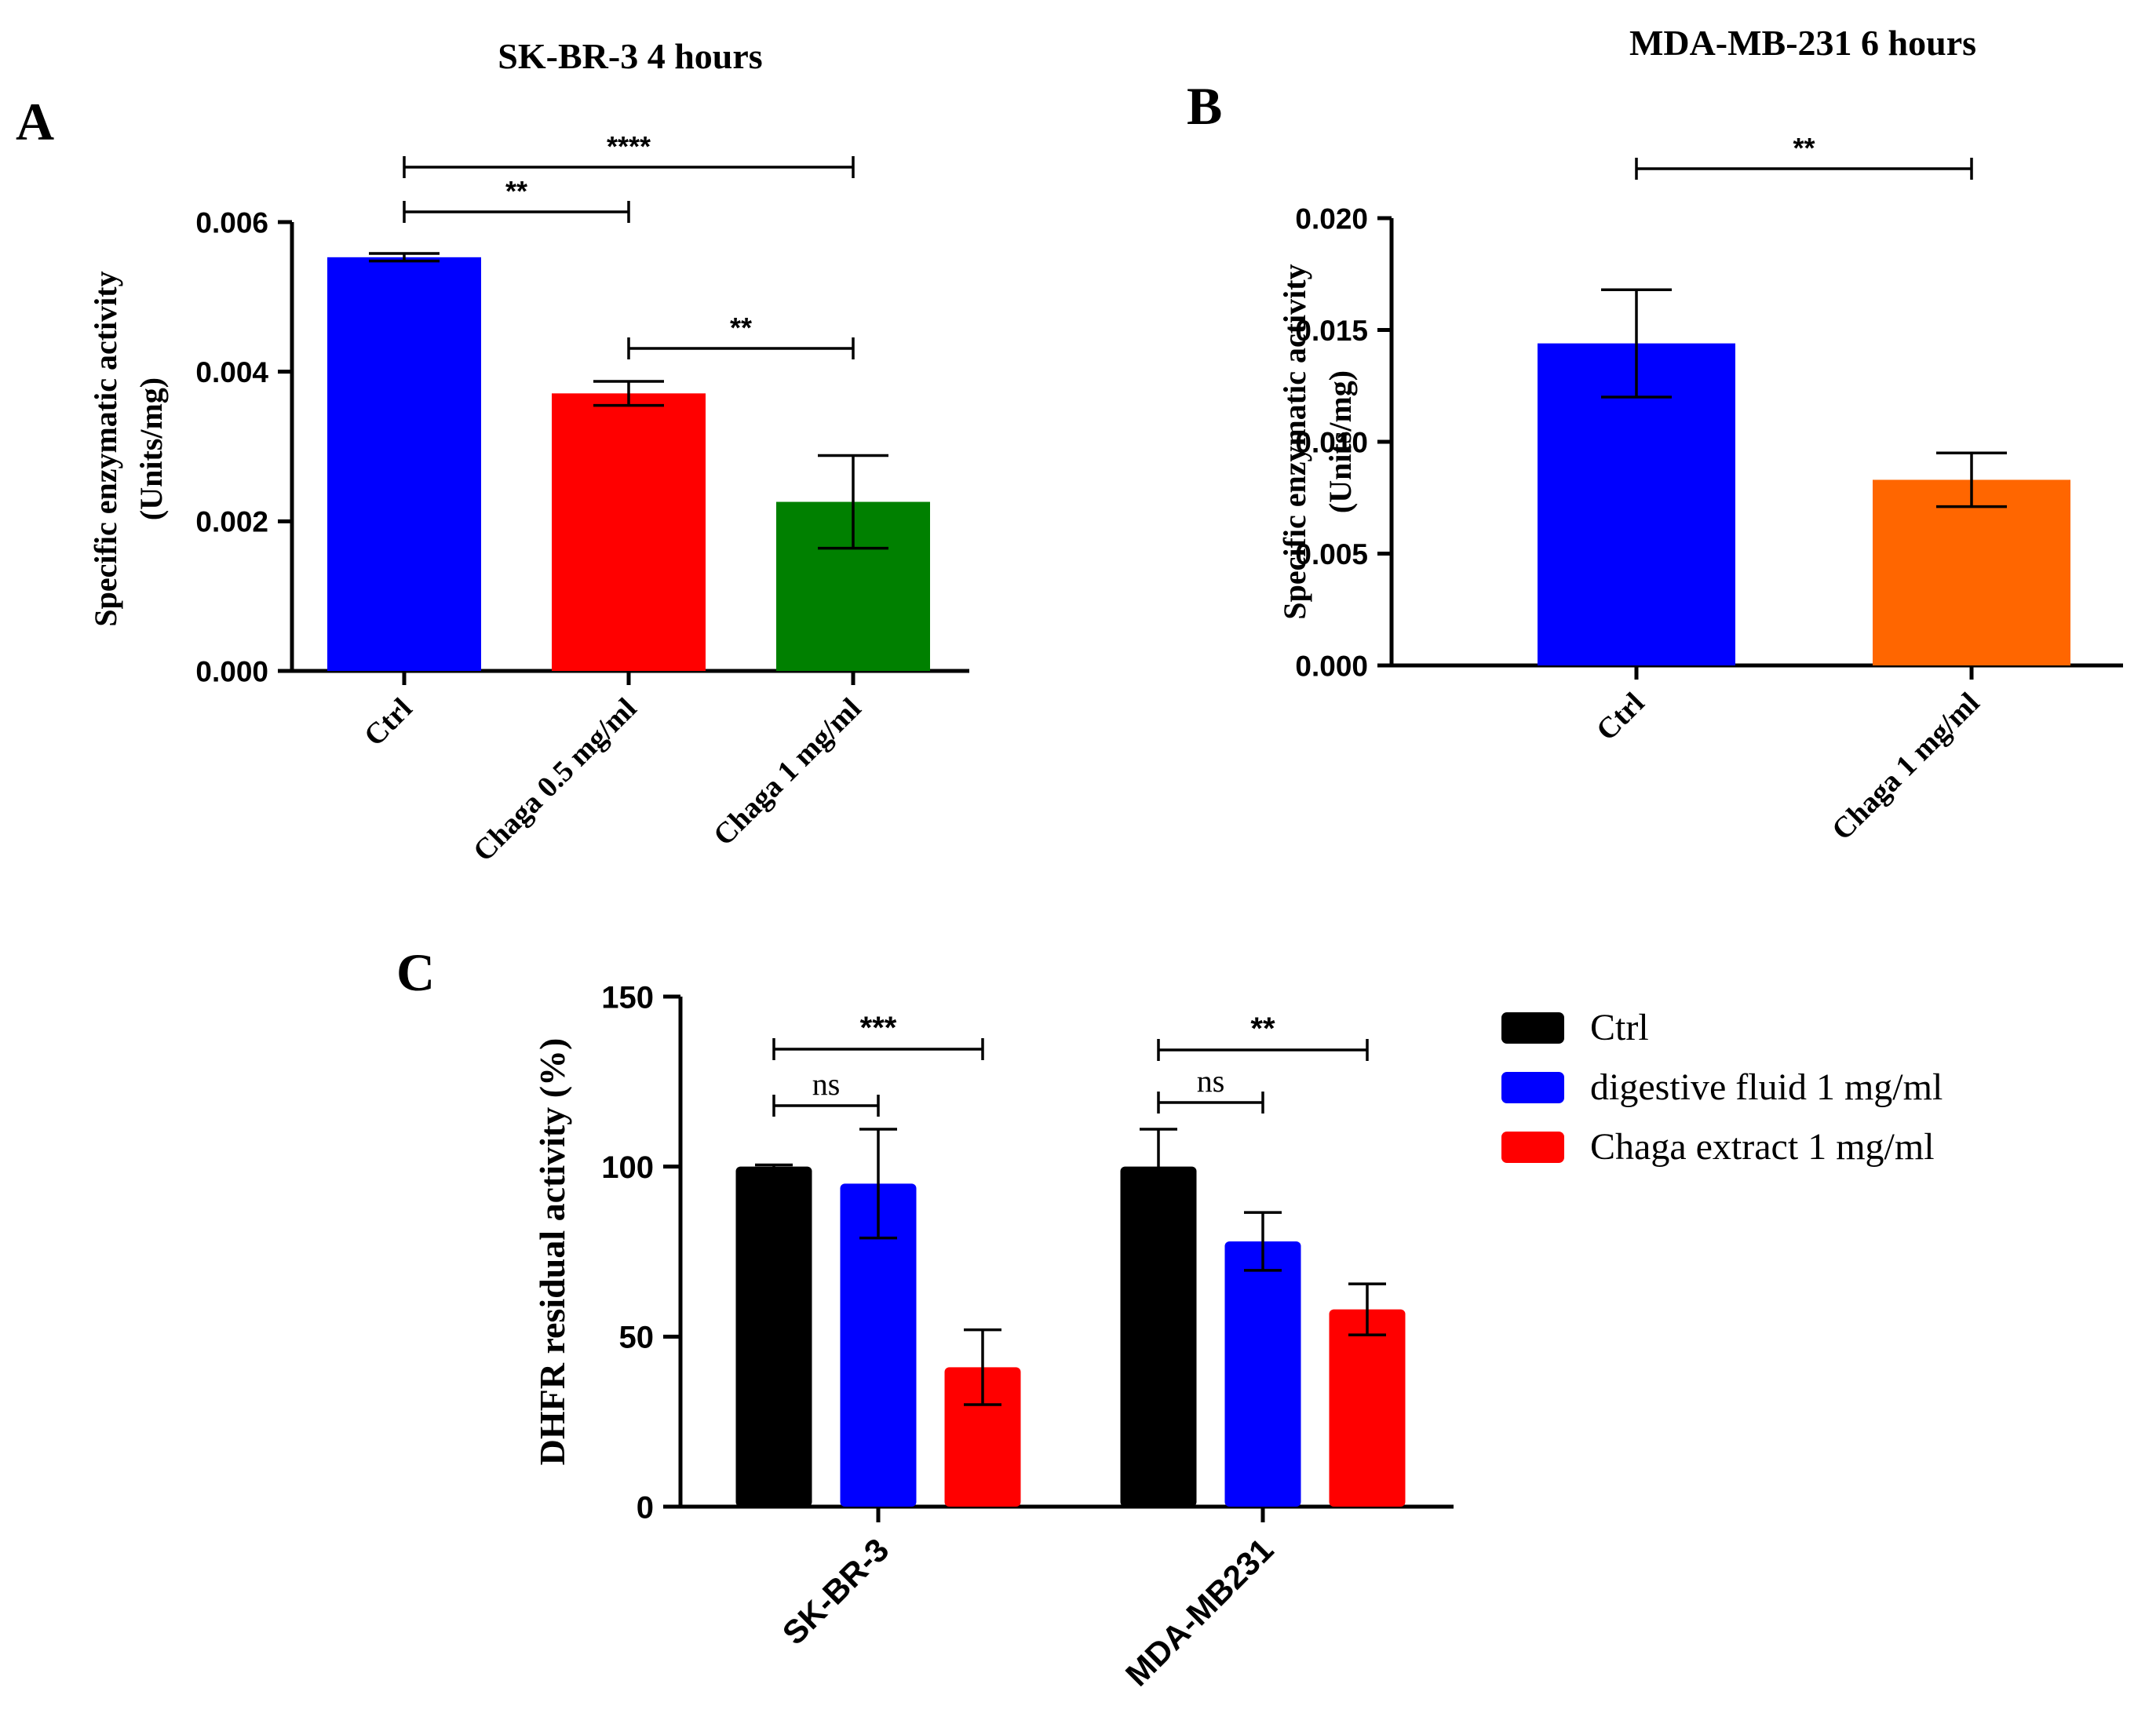  What do you see at coordinates (232, 372) in the screenshot?
I see `y-tick-label-a: 0.004` at bounding box center [232, 372].